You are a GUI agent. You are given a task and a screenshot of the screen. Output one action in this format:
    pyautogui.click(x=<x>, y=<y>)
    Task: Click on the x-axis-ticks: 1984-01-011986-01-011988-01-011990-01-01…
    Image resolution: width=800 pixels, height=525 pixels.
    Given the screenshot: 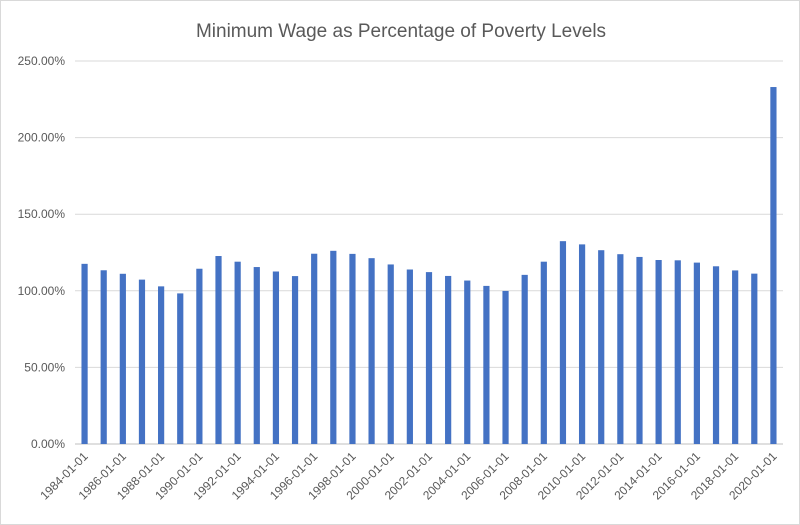 What is the action you would take?
    pyautogui.click(x=408, y=476)
    